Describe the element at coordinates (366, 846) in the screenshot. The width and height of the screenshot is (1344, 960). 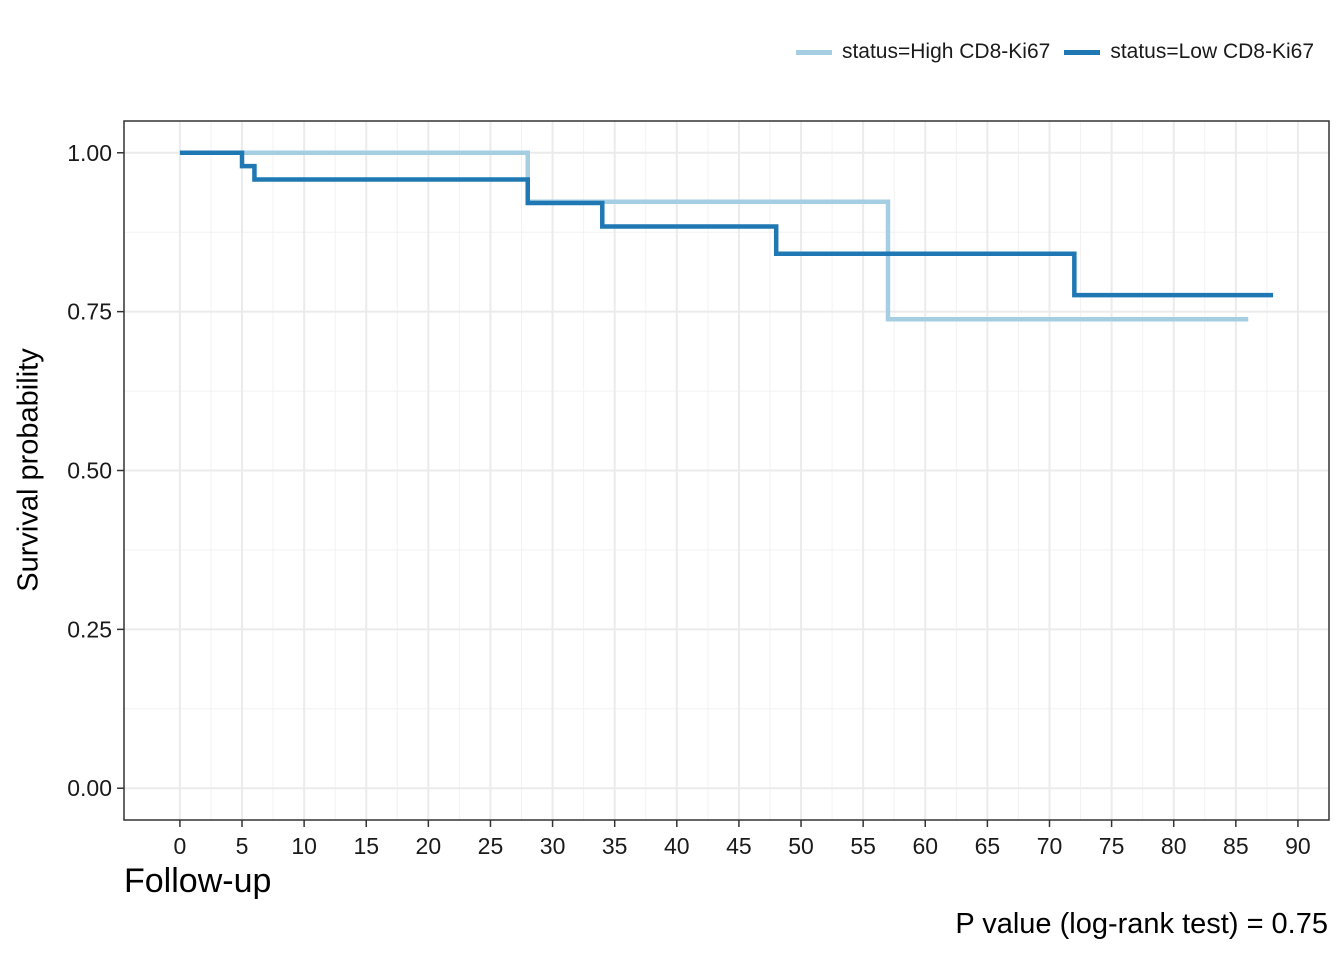
I see `x-tick-label: 15` at that location.